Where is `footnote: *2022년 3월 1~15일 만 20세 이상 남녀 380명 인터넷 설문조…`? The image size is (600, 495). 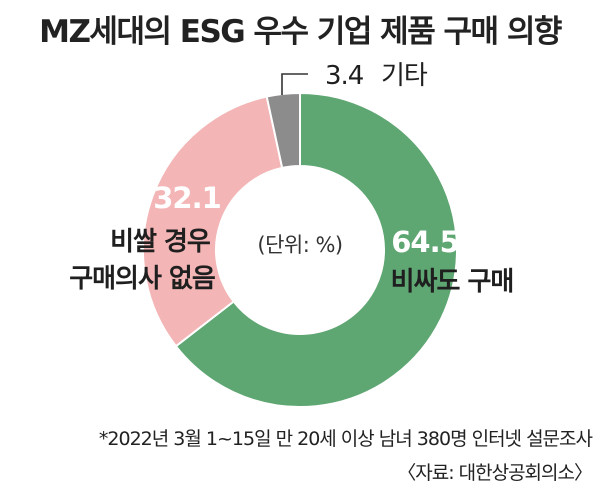 footnote: *2022년 3월 1~15일 만 20세 이상 남녀 380명 인터넷 설문조… is located at coordinates (345, 439).